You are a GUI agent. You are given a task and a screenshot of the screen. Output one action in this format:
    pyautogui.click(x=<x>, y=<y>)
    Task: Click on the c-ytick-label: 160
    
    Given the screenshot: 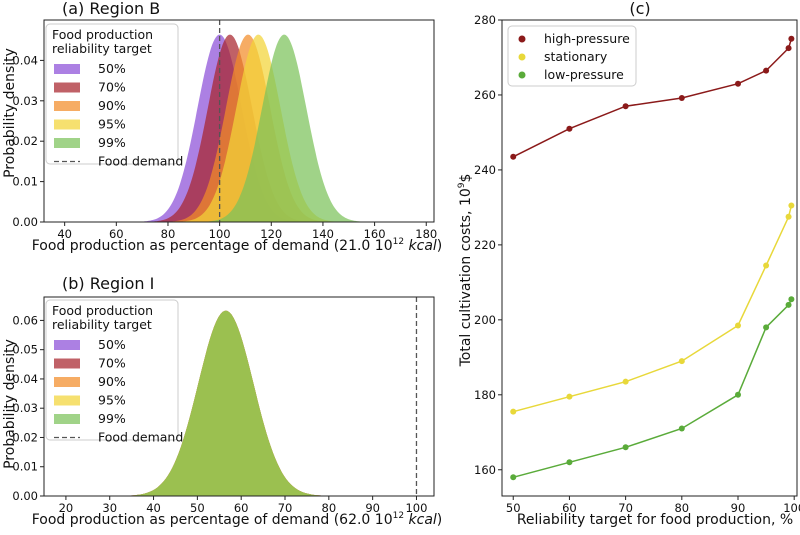 What is the action you would take?
    pyautogui.click(x=485, y=470)
    